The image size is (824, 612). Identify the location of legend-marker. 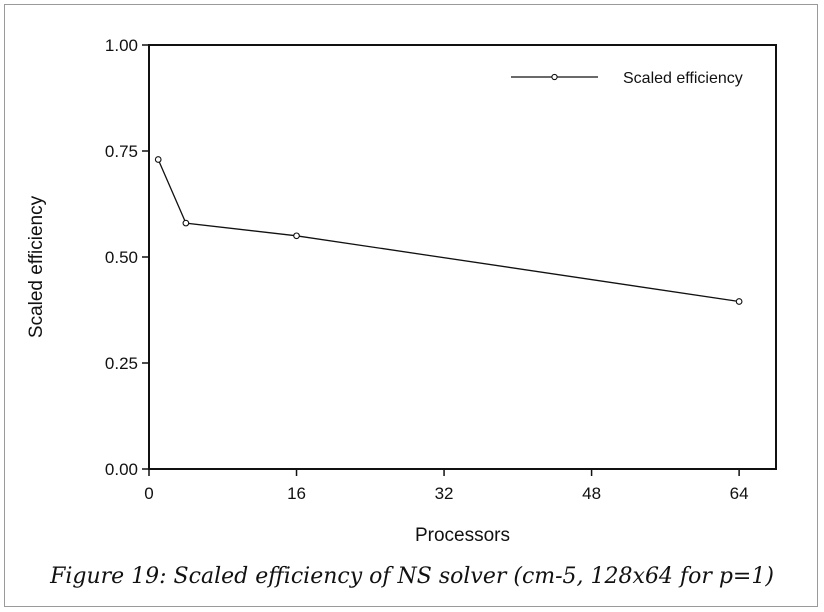
(554, 77).